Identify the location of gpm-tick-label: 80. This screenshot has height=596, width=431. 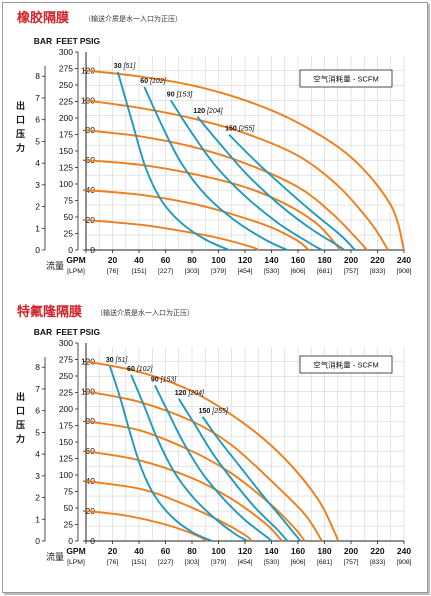
(192, 260).